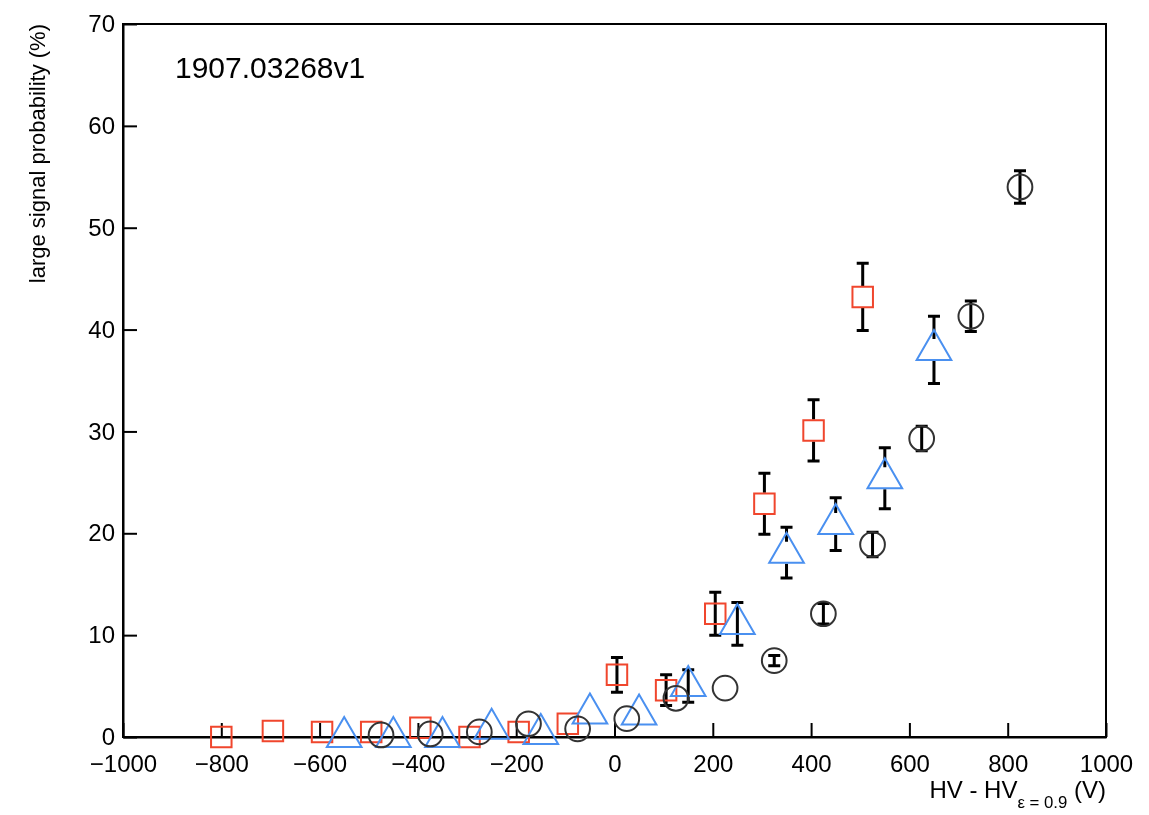 This screenshot has height=815, width=1149. I want to click on x-tick-label: 0, so click(615, 764).